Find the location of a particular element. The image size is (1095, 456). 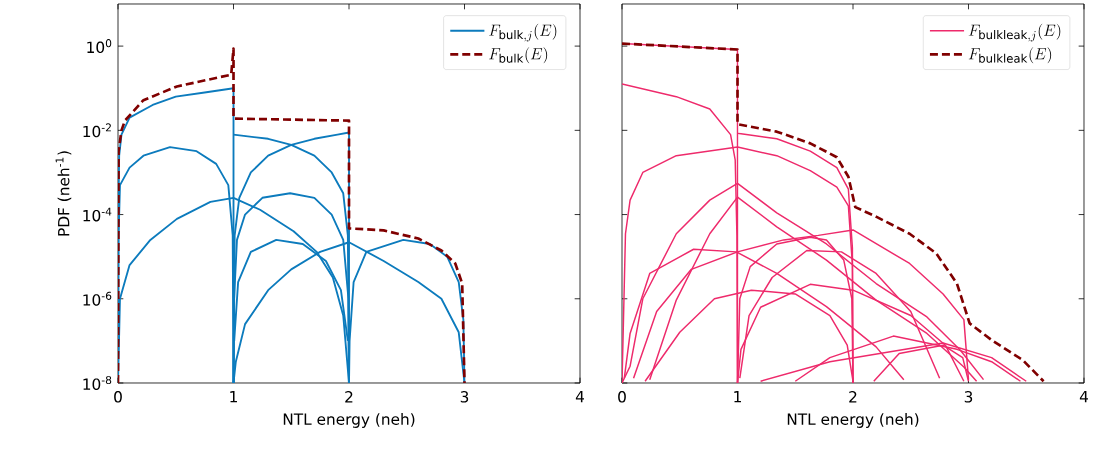

legend-label: $F_{\mathrm{bulk},j}(E)$ is located at coordinates (523, 32).